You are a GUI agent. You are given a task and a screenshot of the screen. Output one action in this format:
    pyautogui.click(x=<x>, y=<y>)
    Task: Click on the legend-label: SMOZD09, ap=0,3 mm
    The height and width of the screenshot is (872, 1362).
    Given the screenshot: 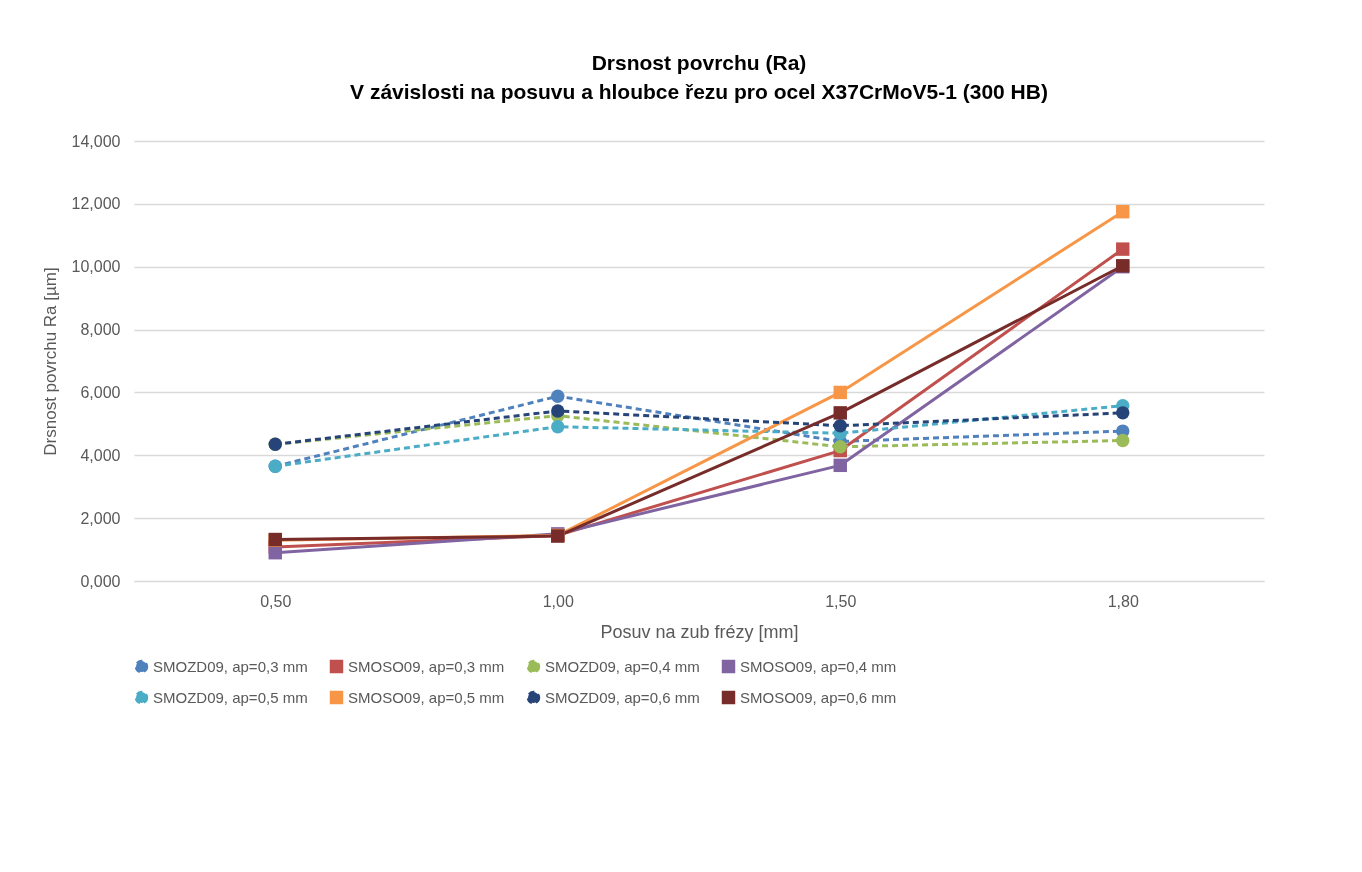 What is the action you would take?
    pyautogui.click(x=230, y=666)
    